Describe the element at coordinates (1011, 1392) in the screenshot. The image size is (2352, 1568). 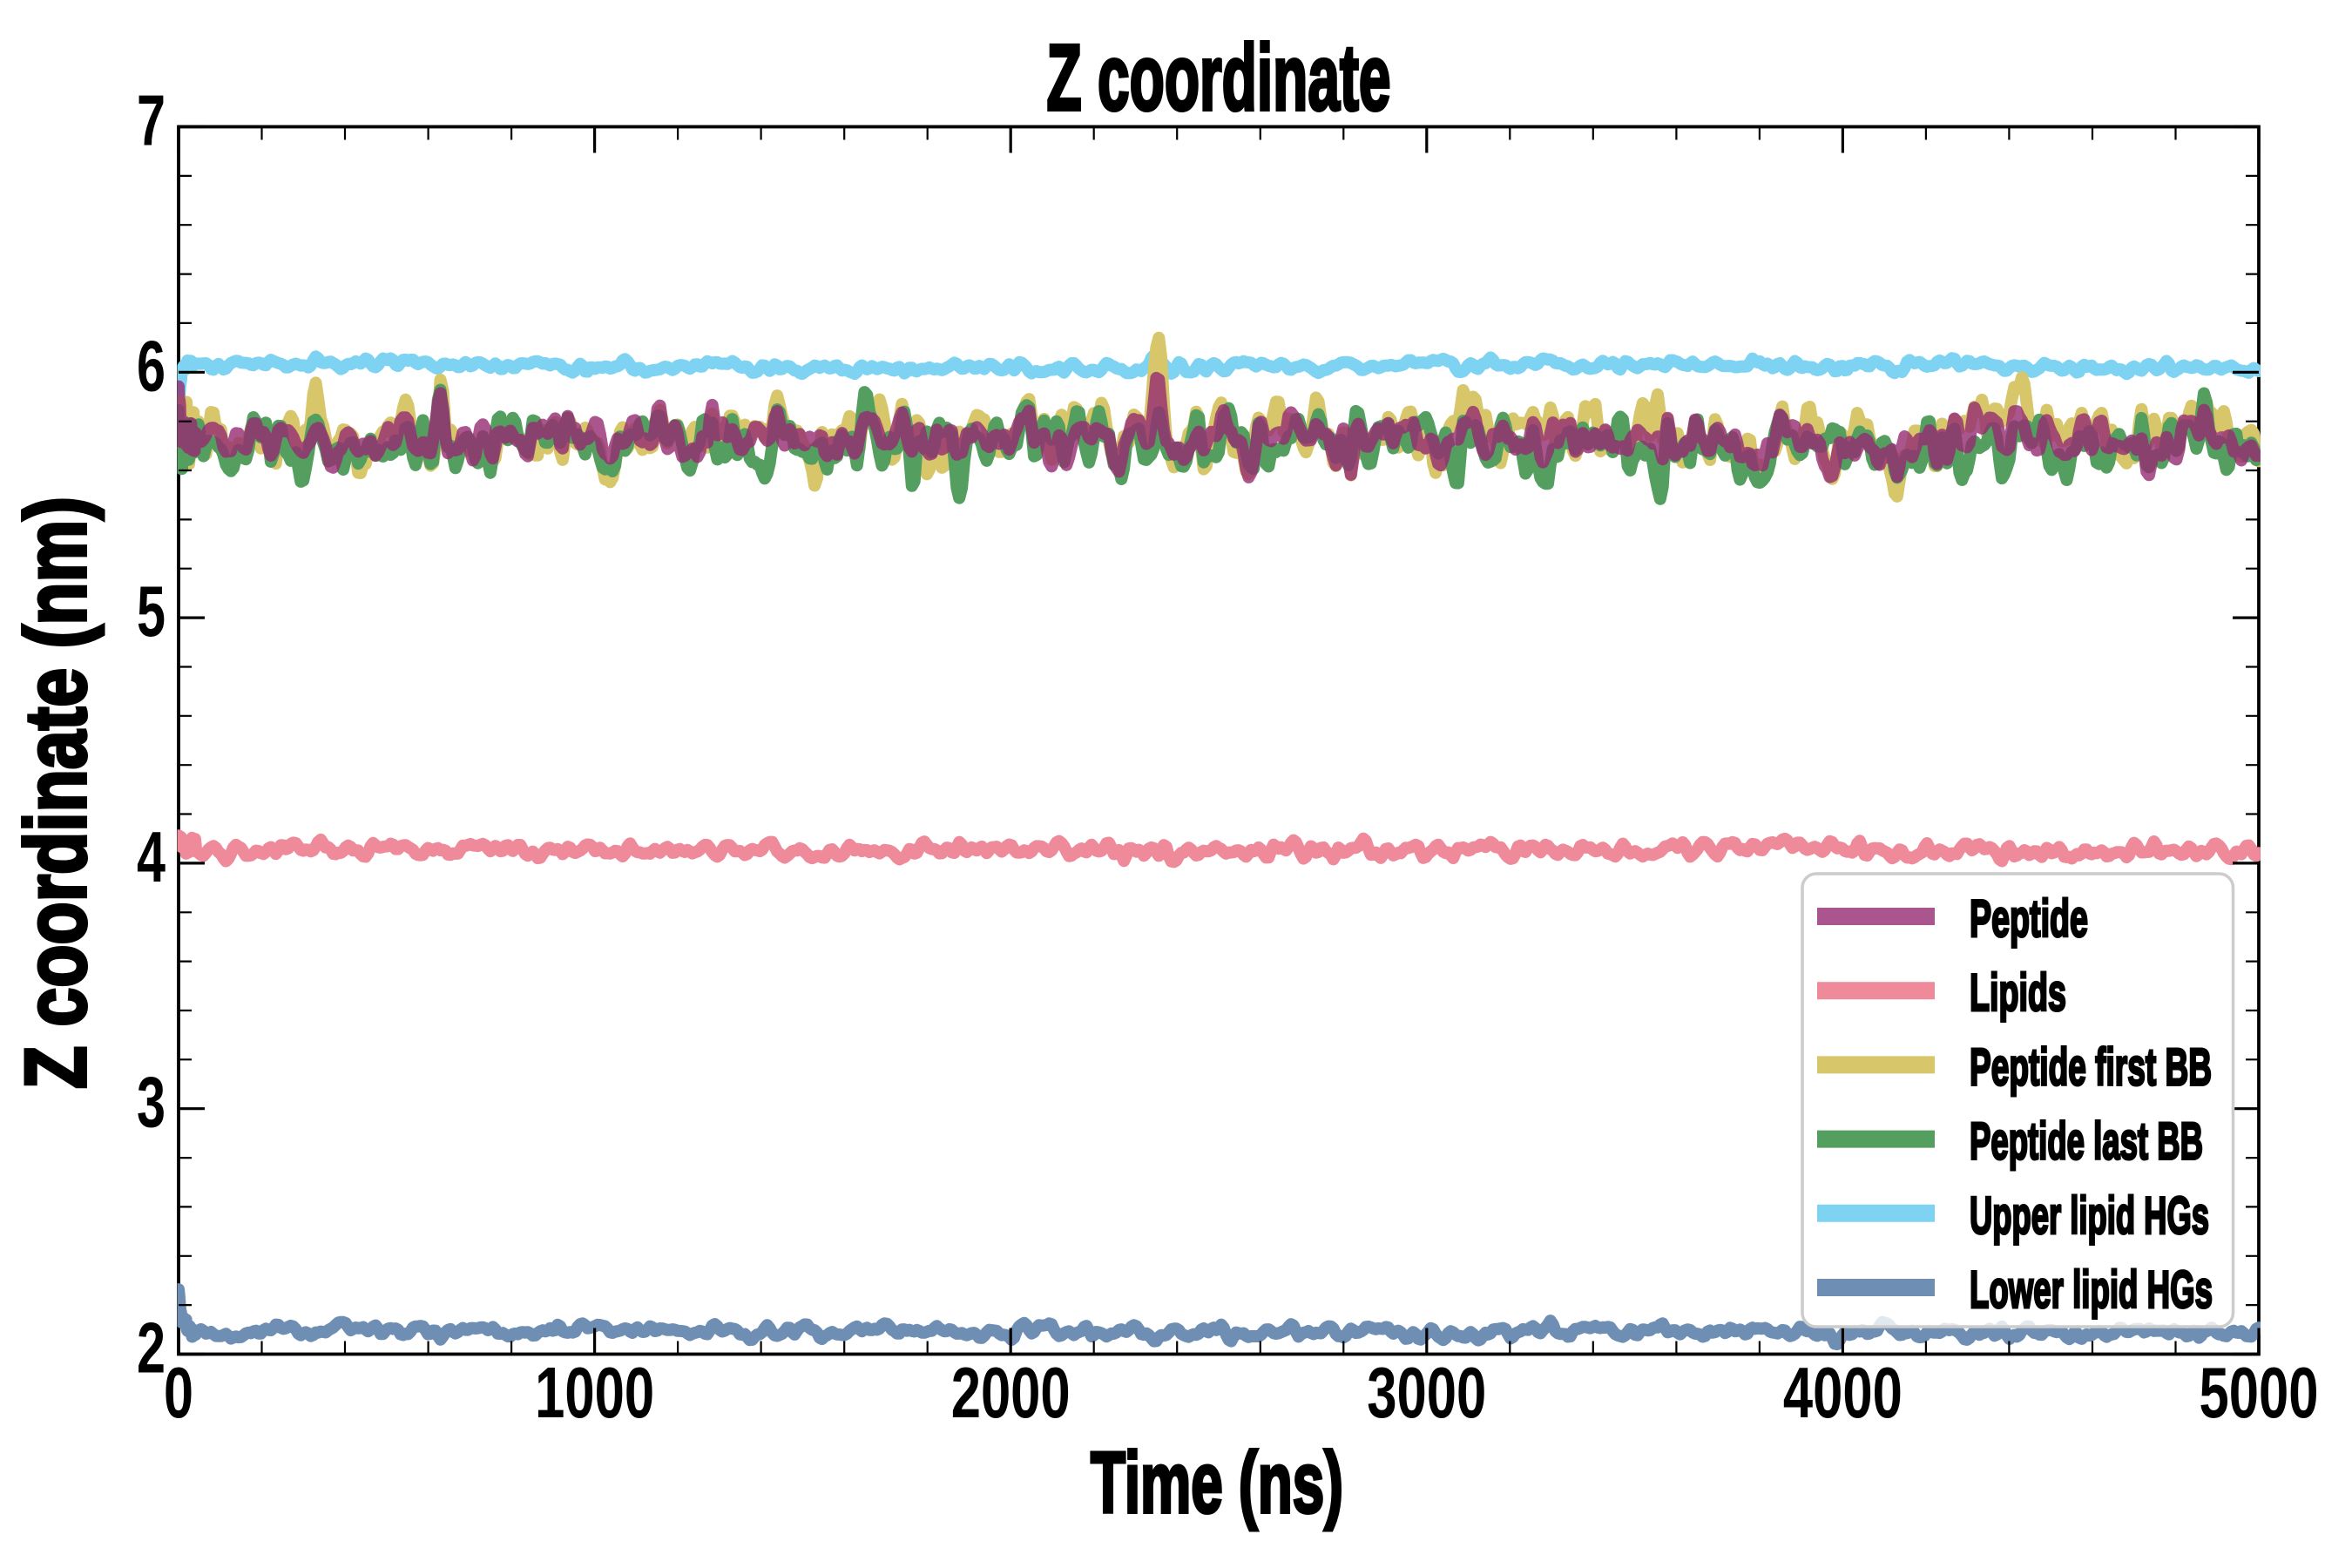
I see `svg-text: 2000` at that location.